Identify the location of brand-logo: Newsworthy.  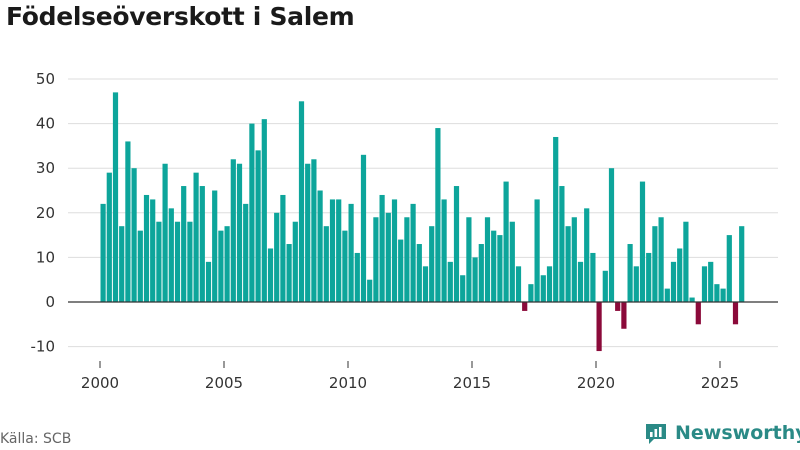
(722, 433).